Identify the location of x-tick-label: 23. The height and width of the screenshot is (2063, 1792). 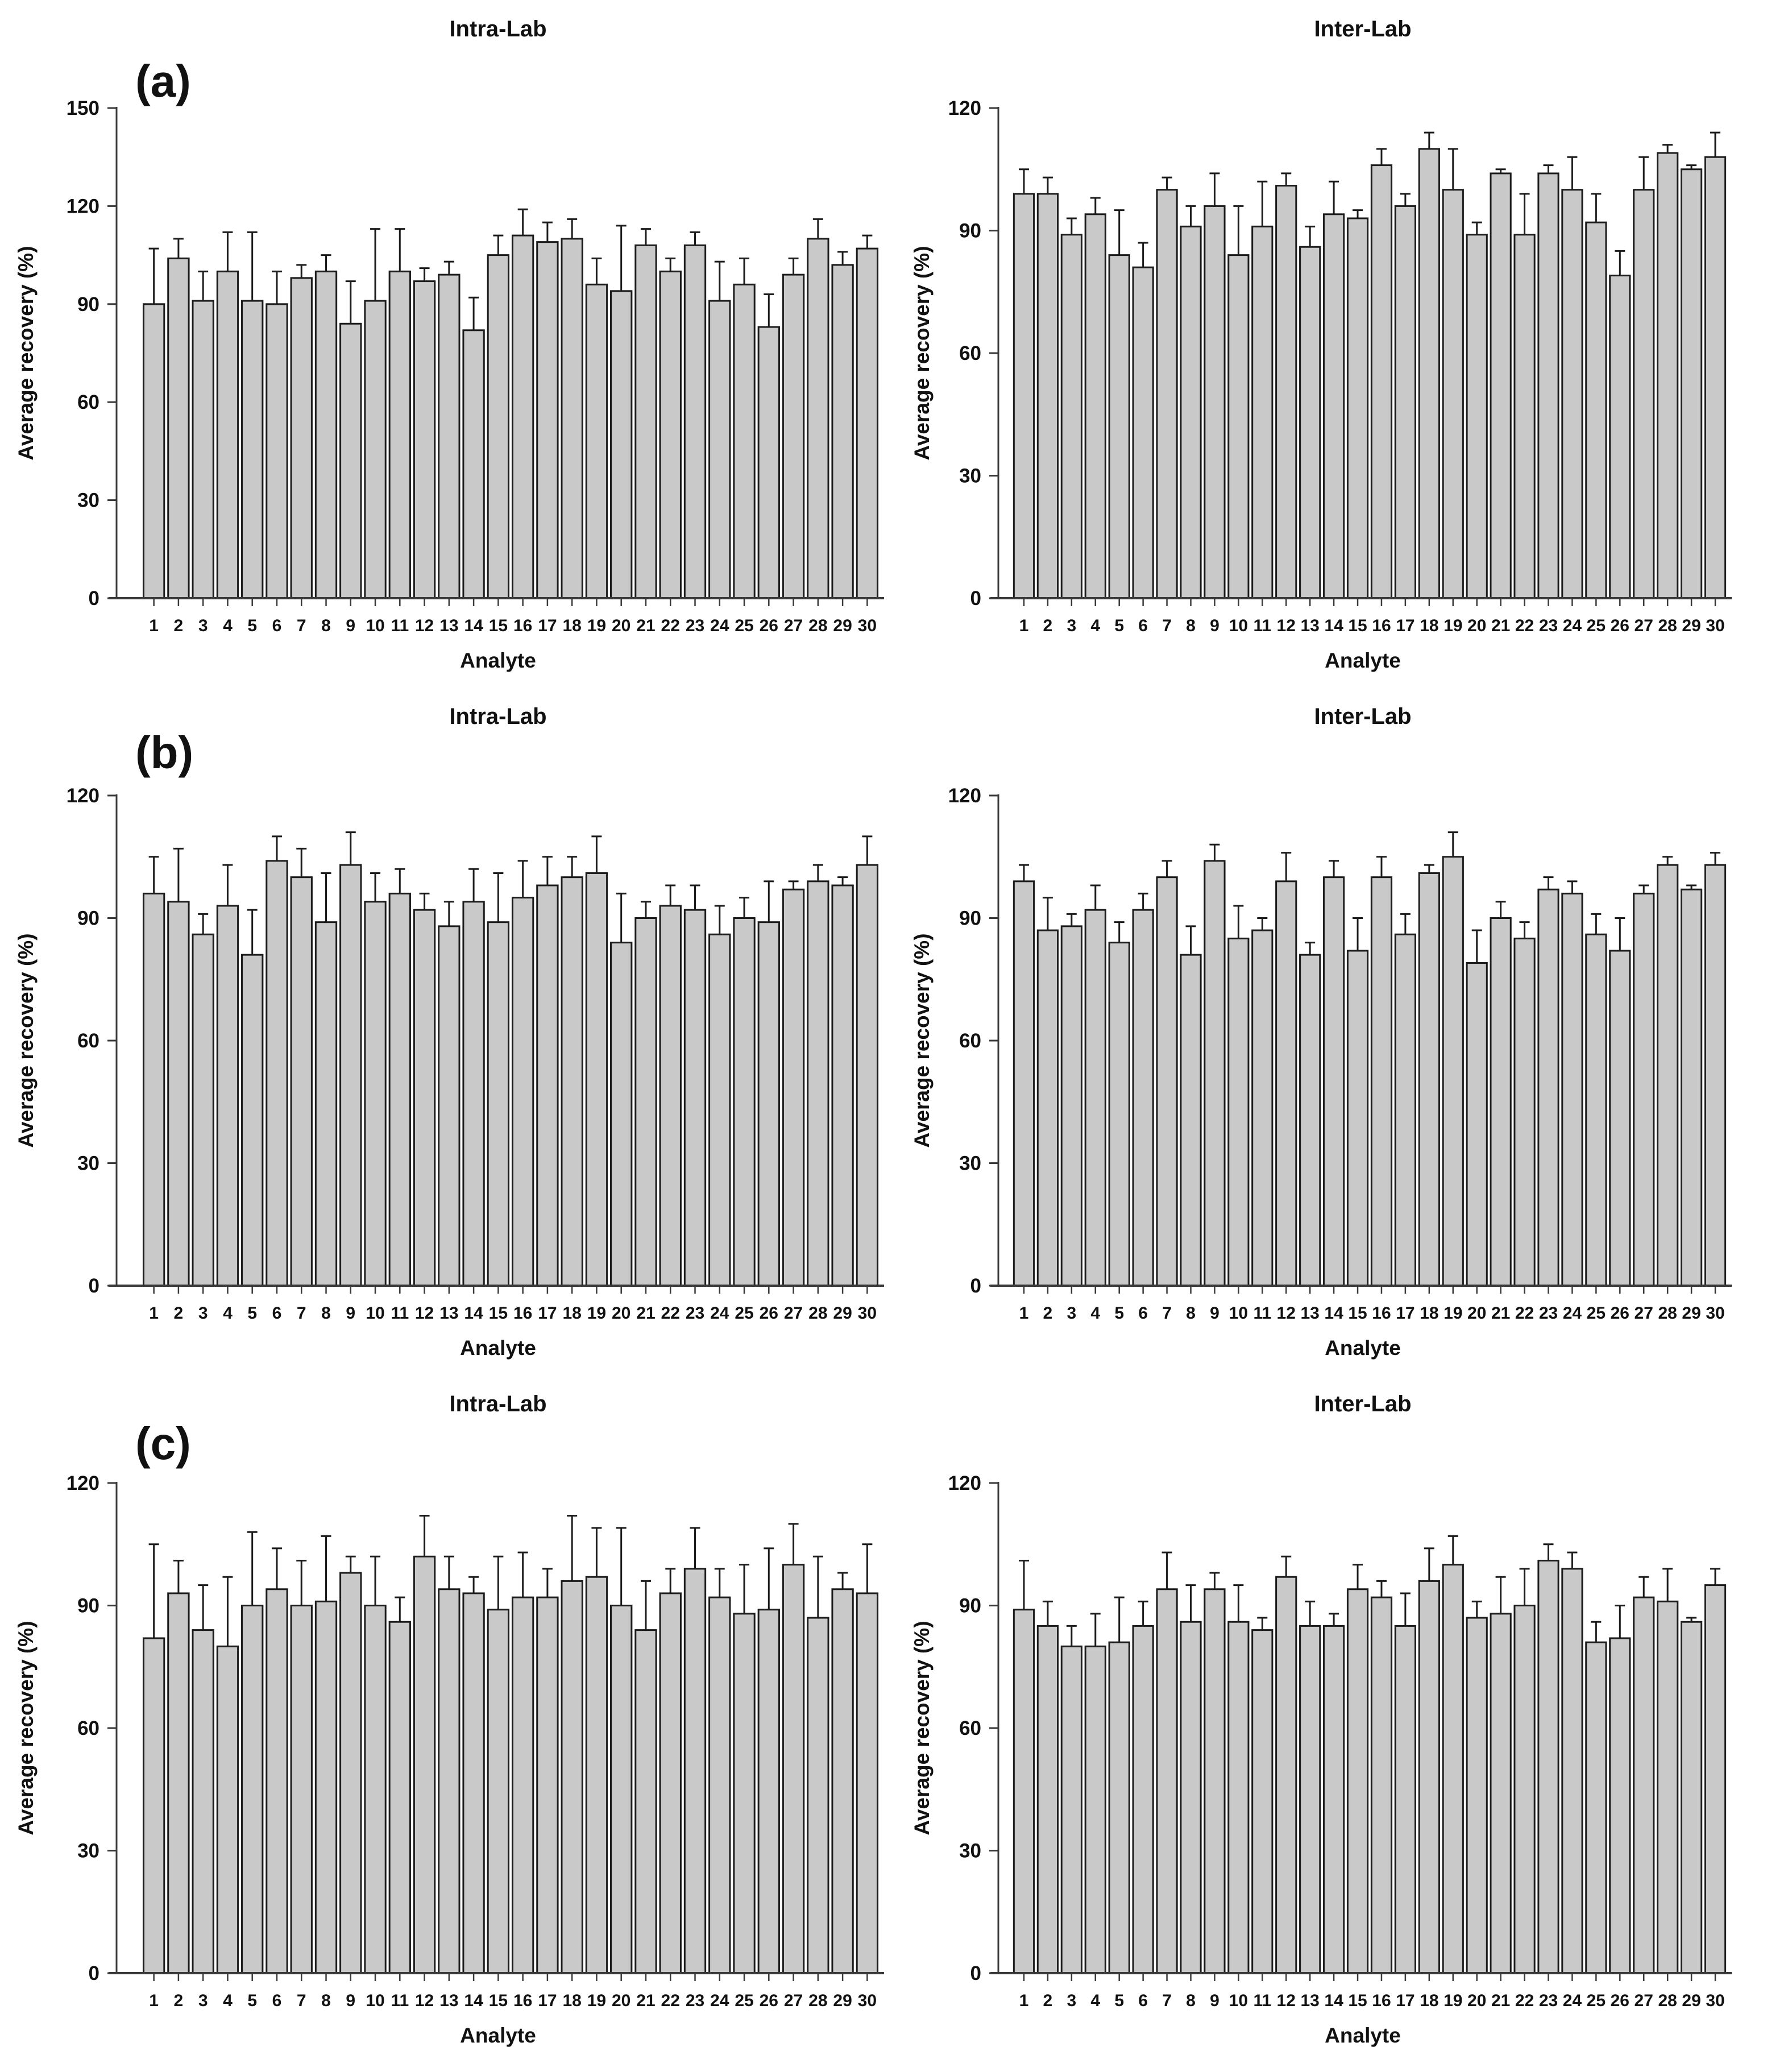
(695, 1313).